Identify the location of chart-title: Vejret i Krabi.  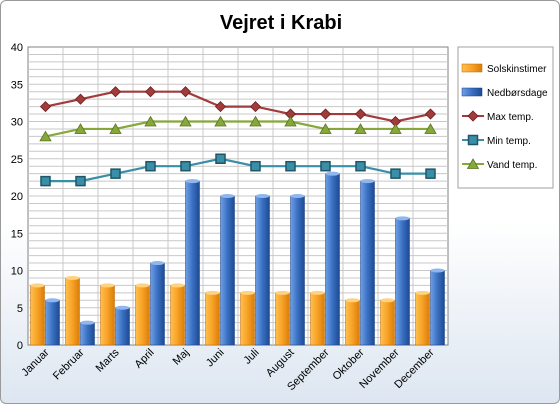
(281, 23).